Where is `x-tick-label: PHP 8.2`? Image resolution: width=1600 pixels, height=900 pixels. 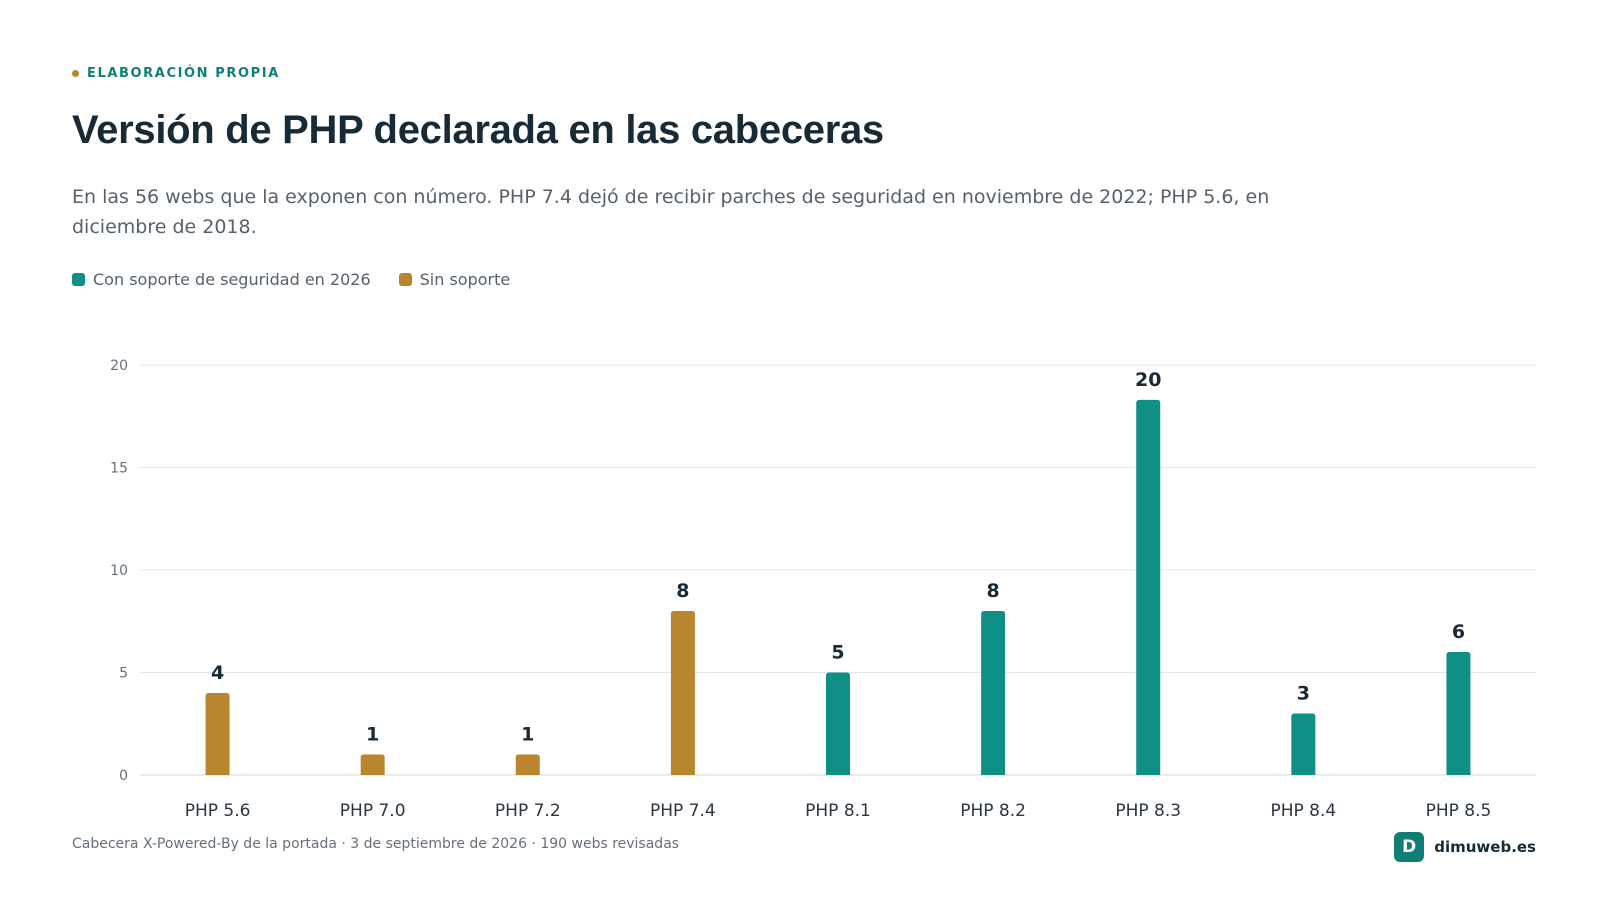
x-tick-label: PHP 8.2 is located at coordinates (993, 810).